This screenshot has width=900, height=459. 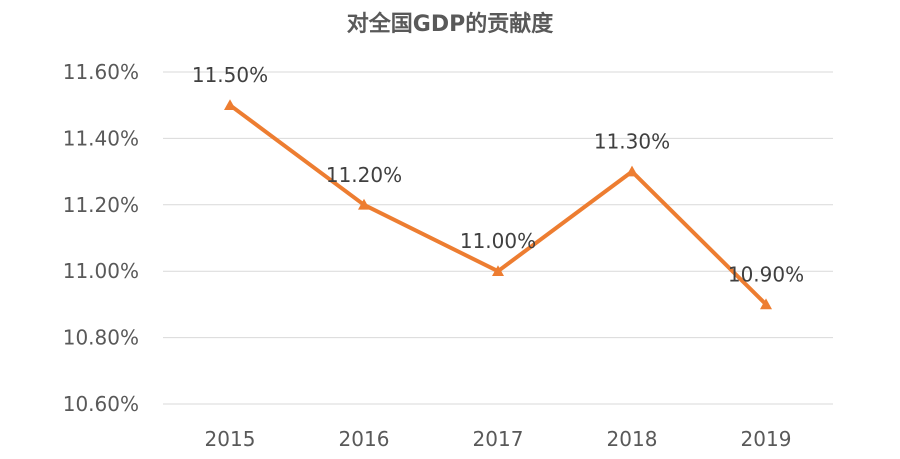 What do you see at coordinates (101, 338) in the screenshot?
I see `y-tick-label: 10.80%` at bounding box center [101, 338].